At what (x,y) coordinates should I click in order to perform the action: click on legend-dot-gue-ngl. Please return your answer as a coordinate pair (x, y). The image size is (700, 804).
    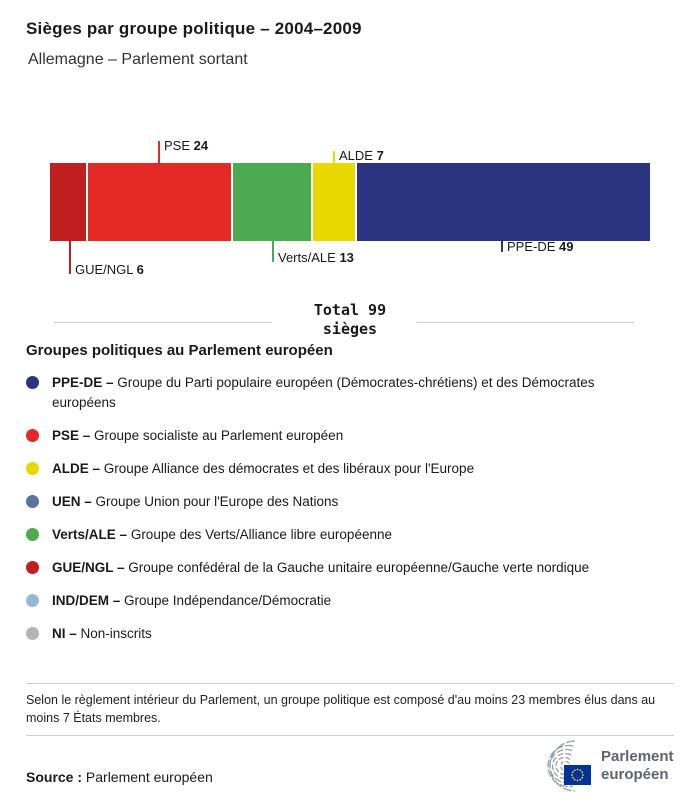
    Looking at the image, I should click on (32, 567).